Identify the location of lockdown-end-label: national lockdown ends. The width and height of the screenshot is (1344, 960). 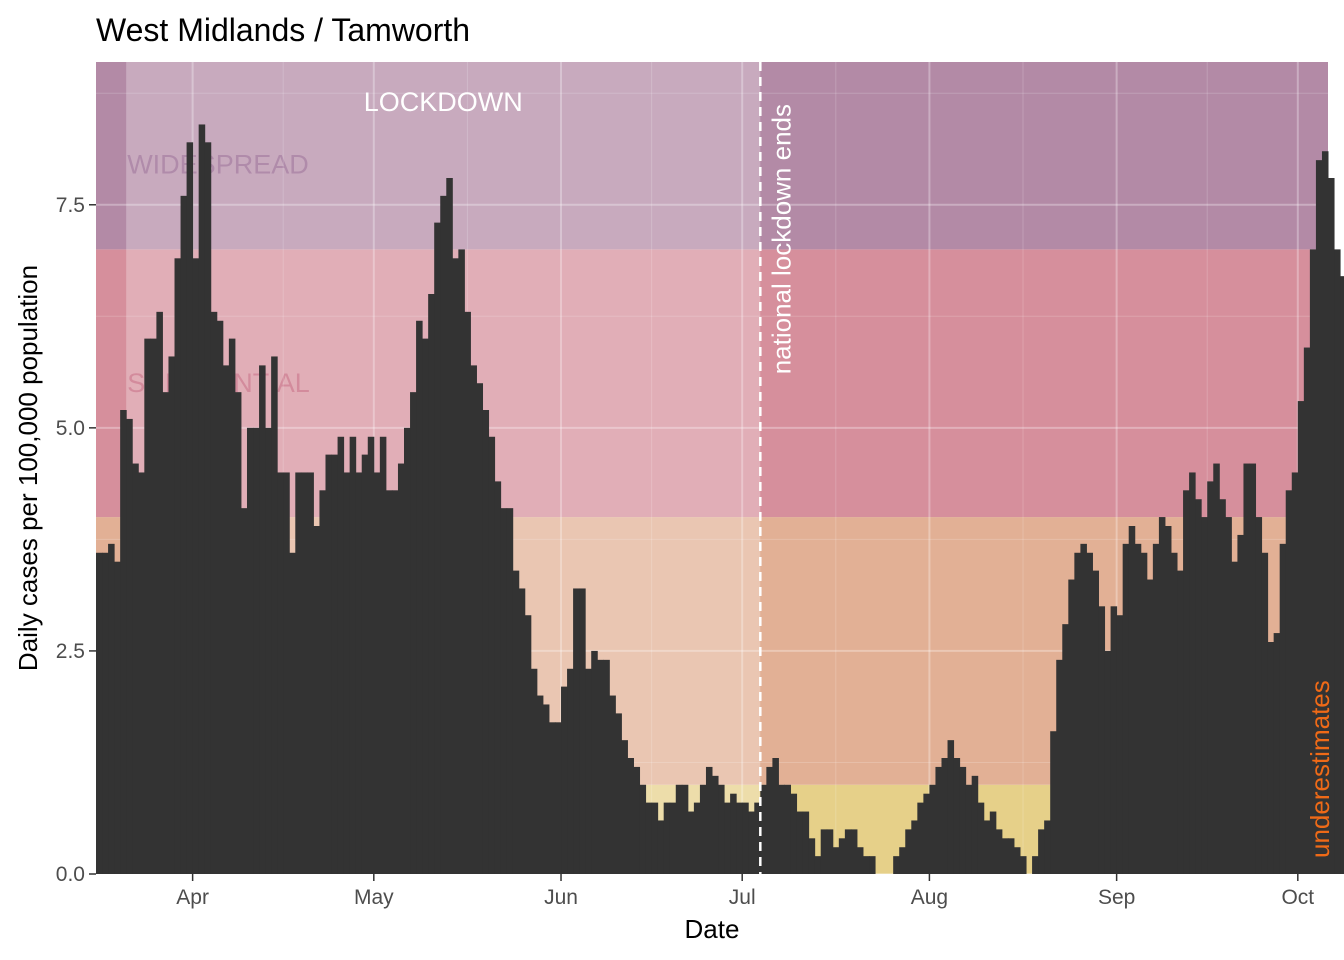
(781, 239).